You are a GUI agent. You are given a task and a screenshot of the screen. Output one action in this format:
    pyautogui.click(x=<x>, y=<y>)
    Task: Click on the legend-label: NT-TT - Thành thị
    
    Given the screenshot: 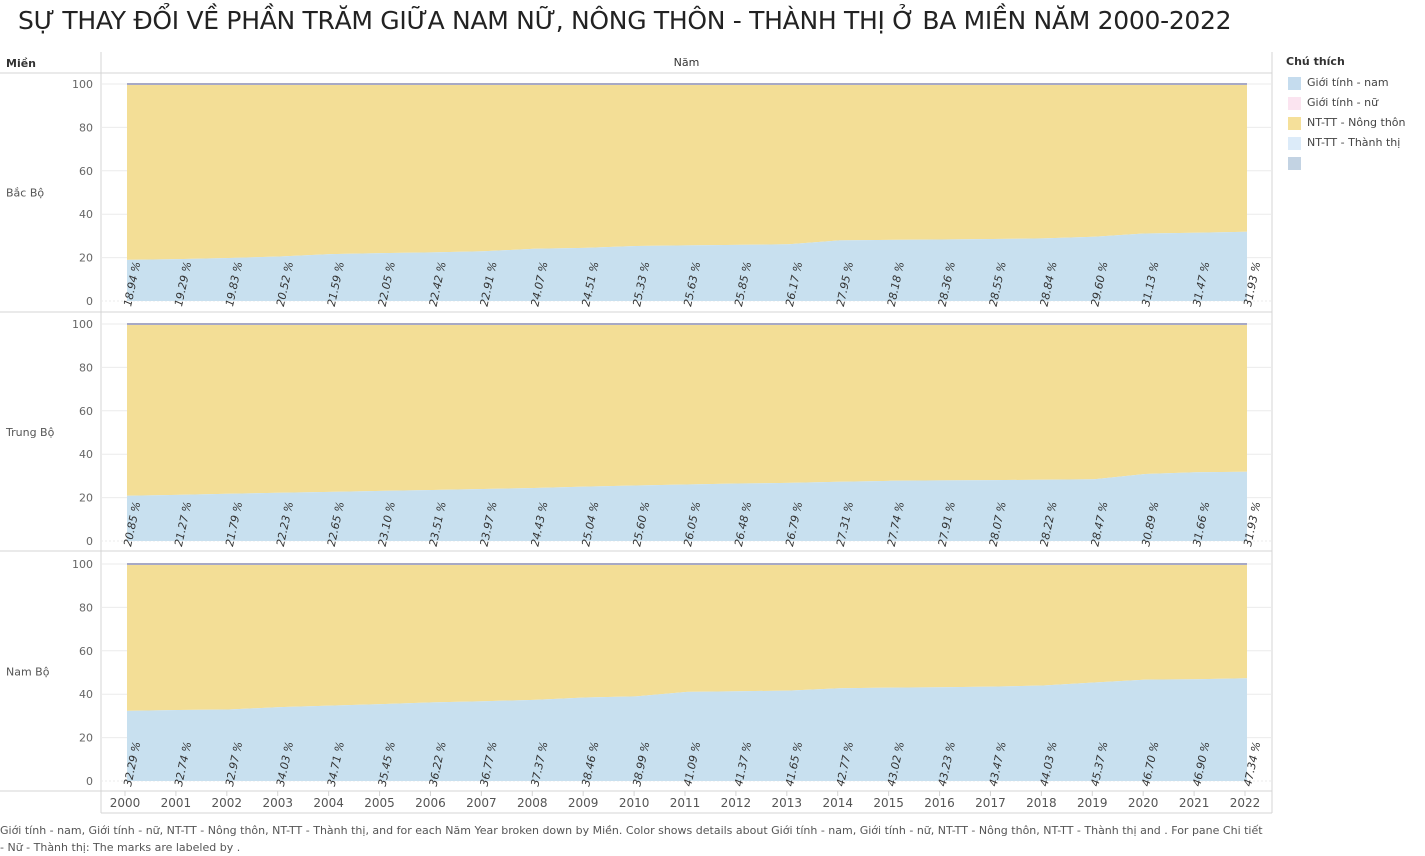 What is the action you would take?
    pyautogui.click(x=1354, y=142)
    